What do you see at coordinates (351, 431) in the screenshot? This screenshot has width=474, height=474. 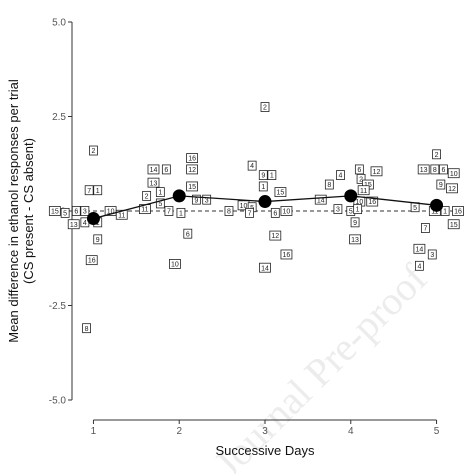 I see `x-tick-label: 4` at bounding box center [351, 431].